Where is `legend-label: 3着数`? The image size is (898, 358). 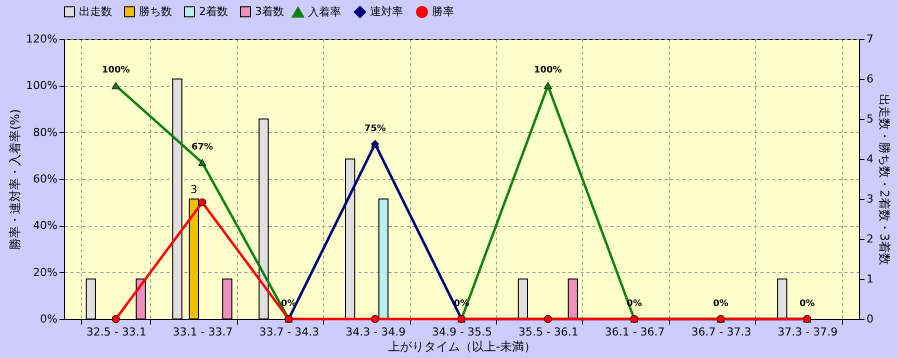
legend-label: 3着数 is located at coordinates (269, 11).